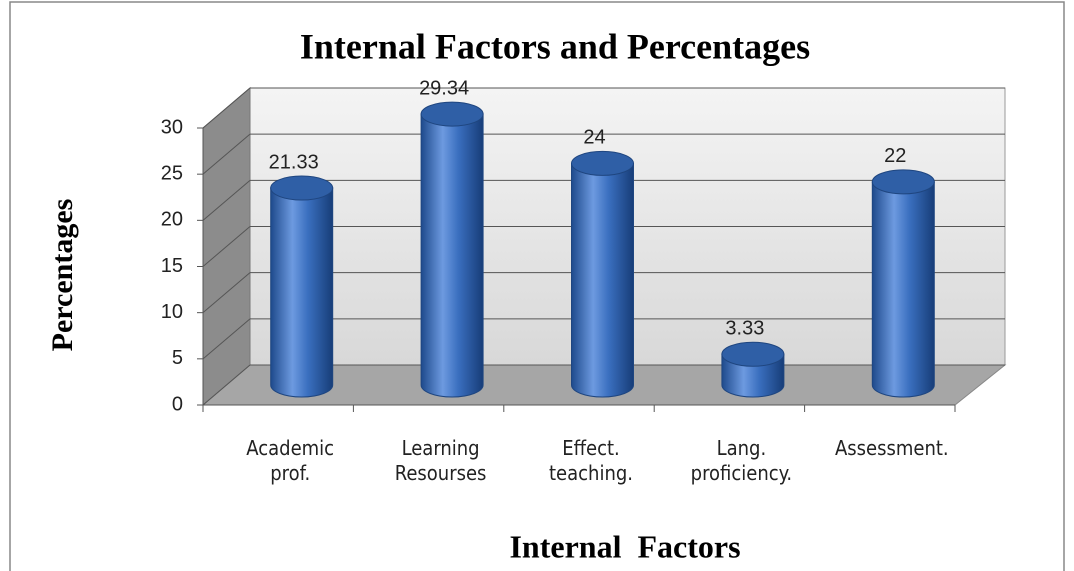 This screenshot has width=1074, height=571. I want to click on y-tick-label: 20, so click(172, 220).